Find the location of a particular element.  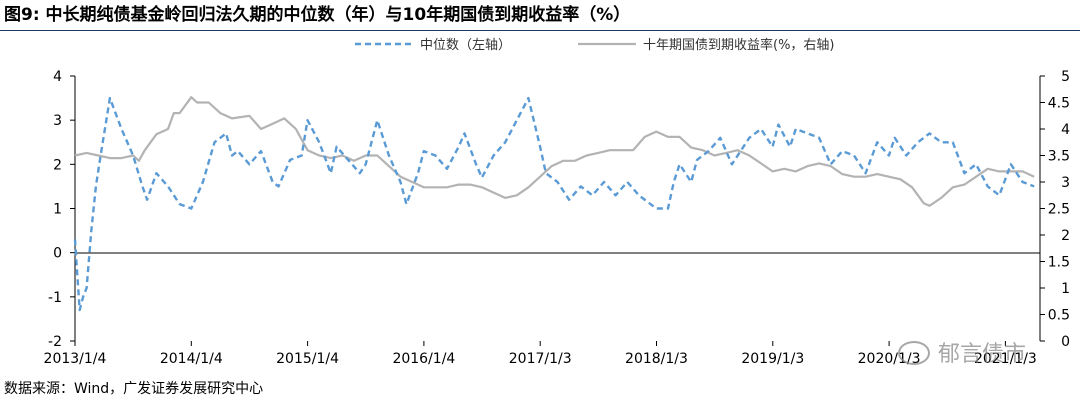

left-axis-tick-label: 4 is located at coordinates (57, 77).